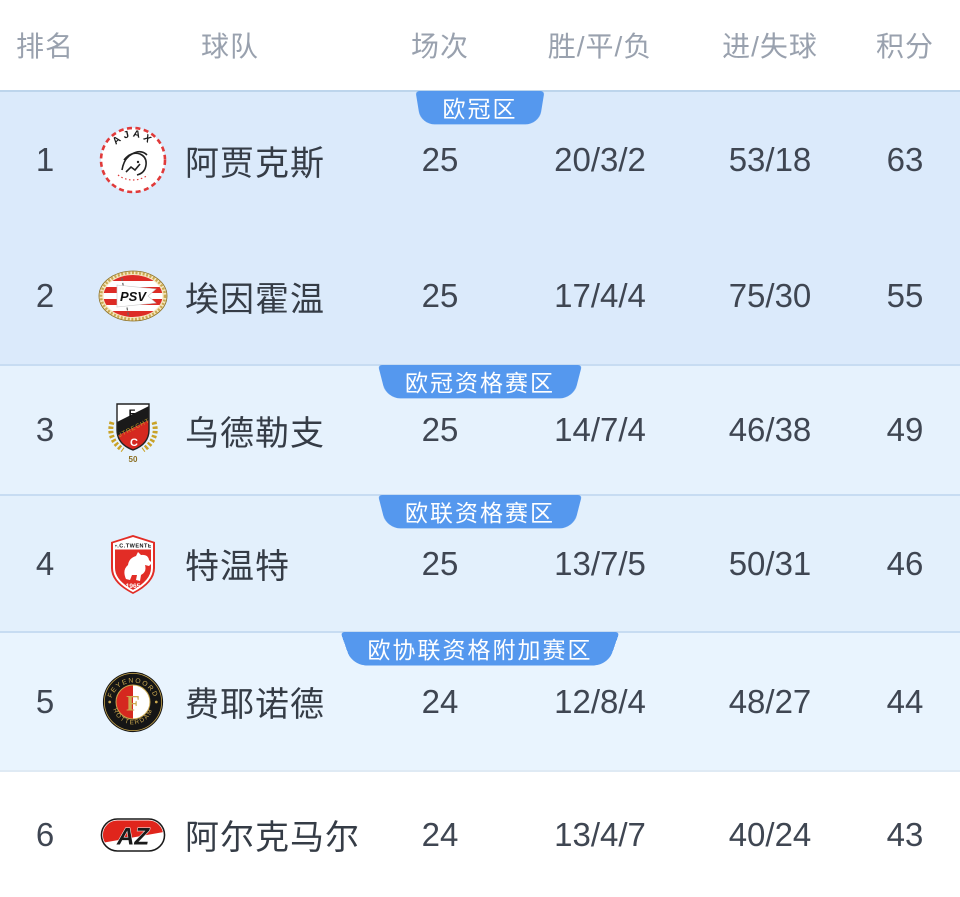  What do you see at coordinates (132, 459) in the screenshot?
I see `svg-text: 50` at bounding box center [132, 459].